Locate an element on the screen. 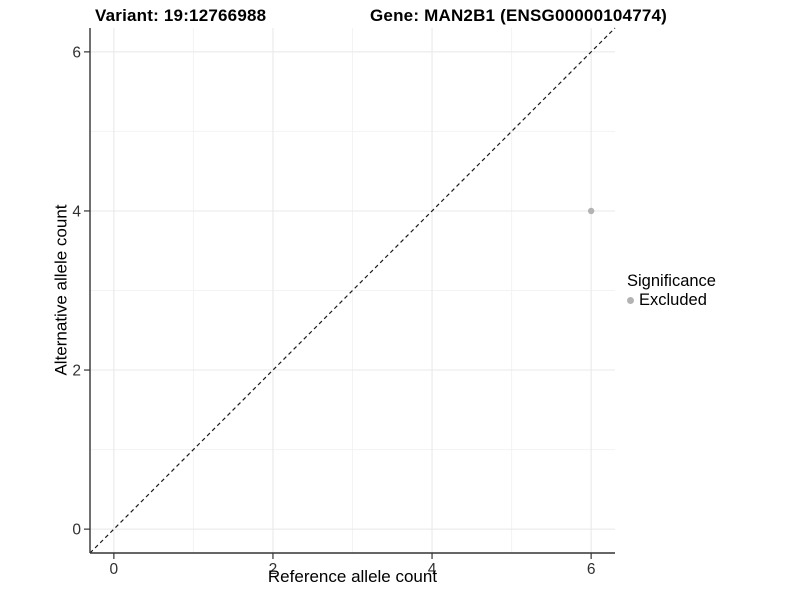  y-tick-label: 4 is located at coordinates (76, 211).